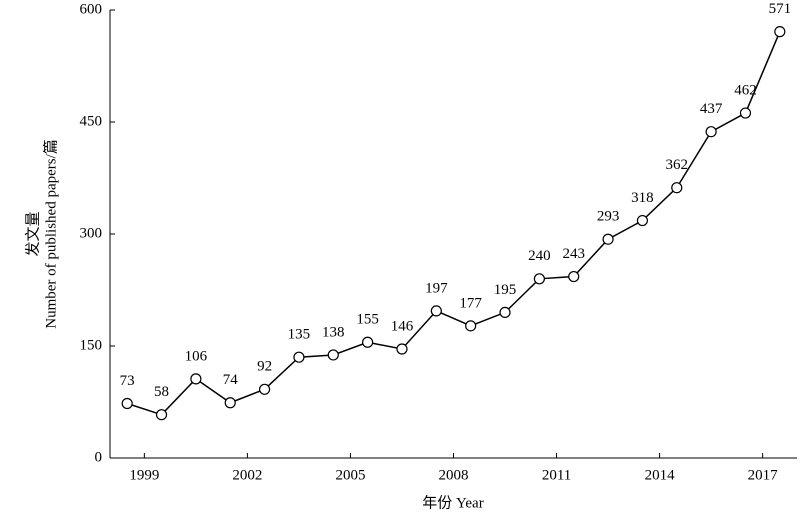  Describe the element at coordinates (573, 254) in the screenshot. I see `data-label: 243` at that location.